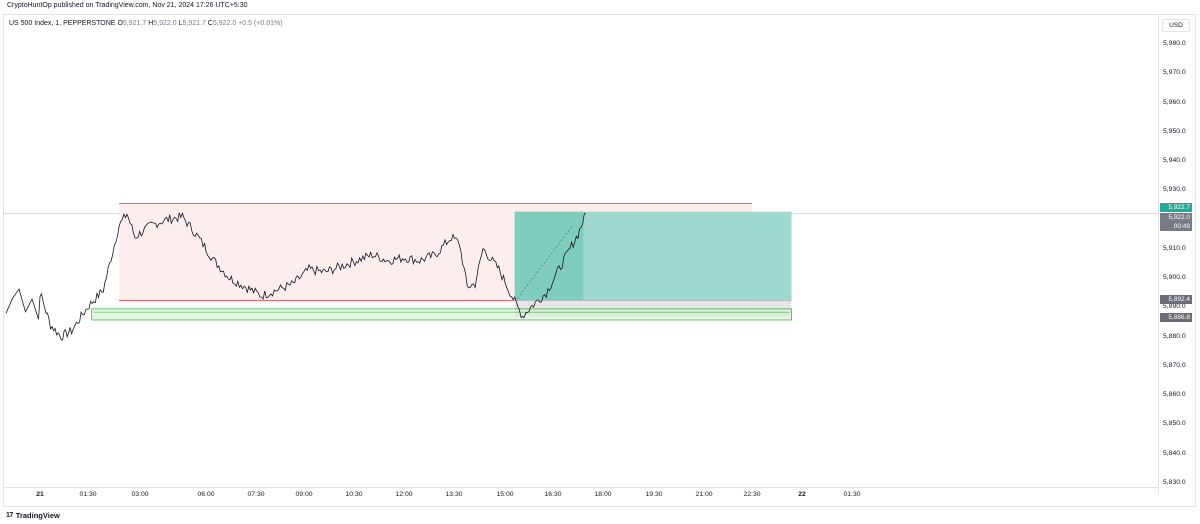  I want to click on price-tick-label: 5,870.0, so click(1174, 365).